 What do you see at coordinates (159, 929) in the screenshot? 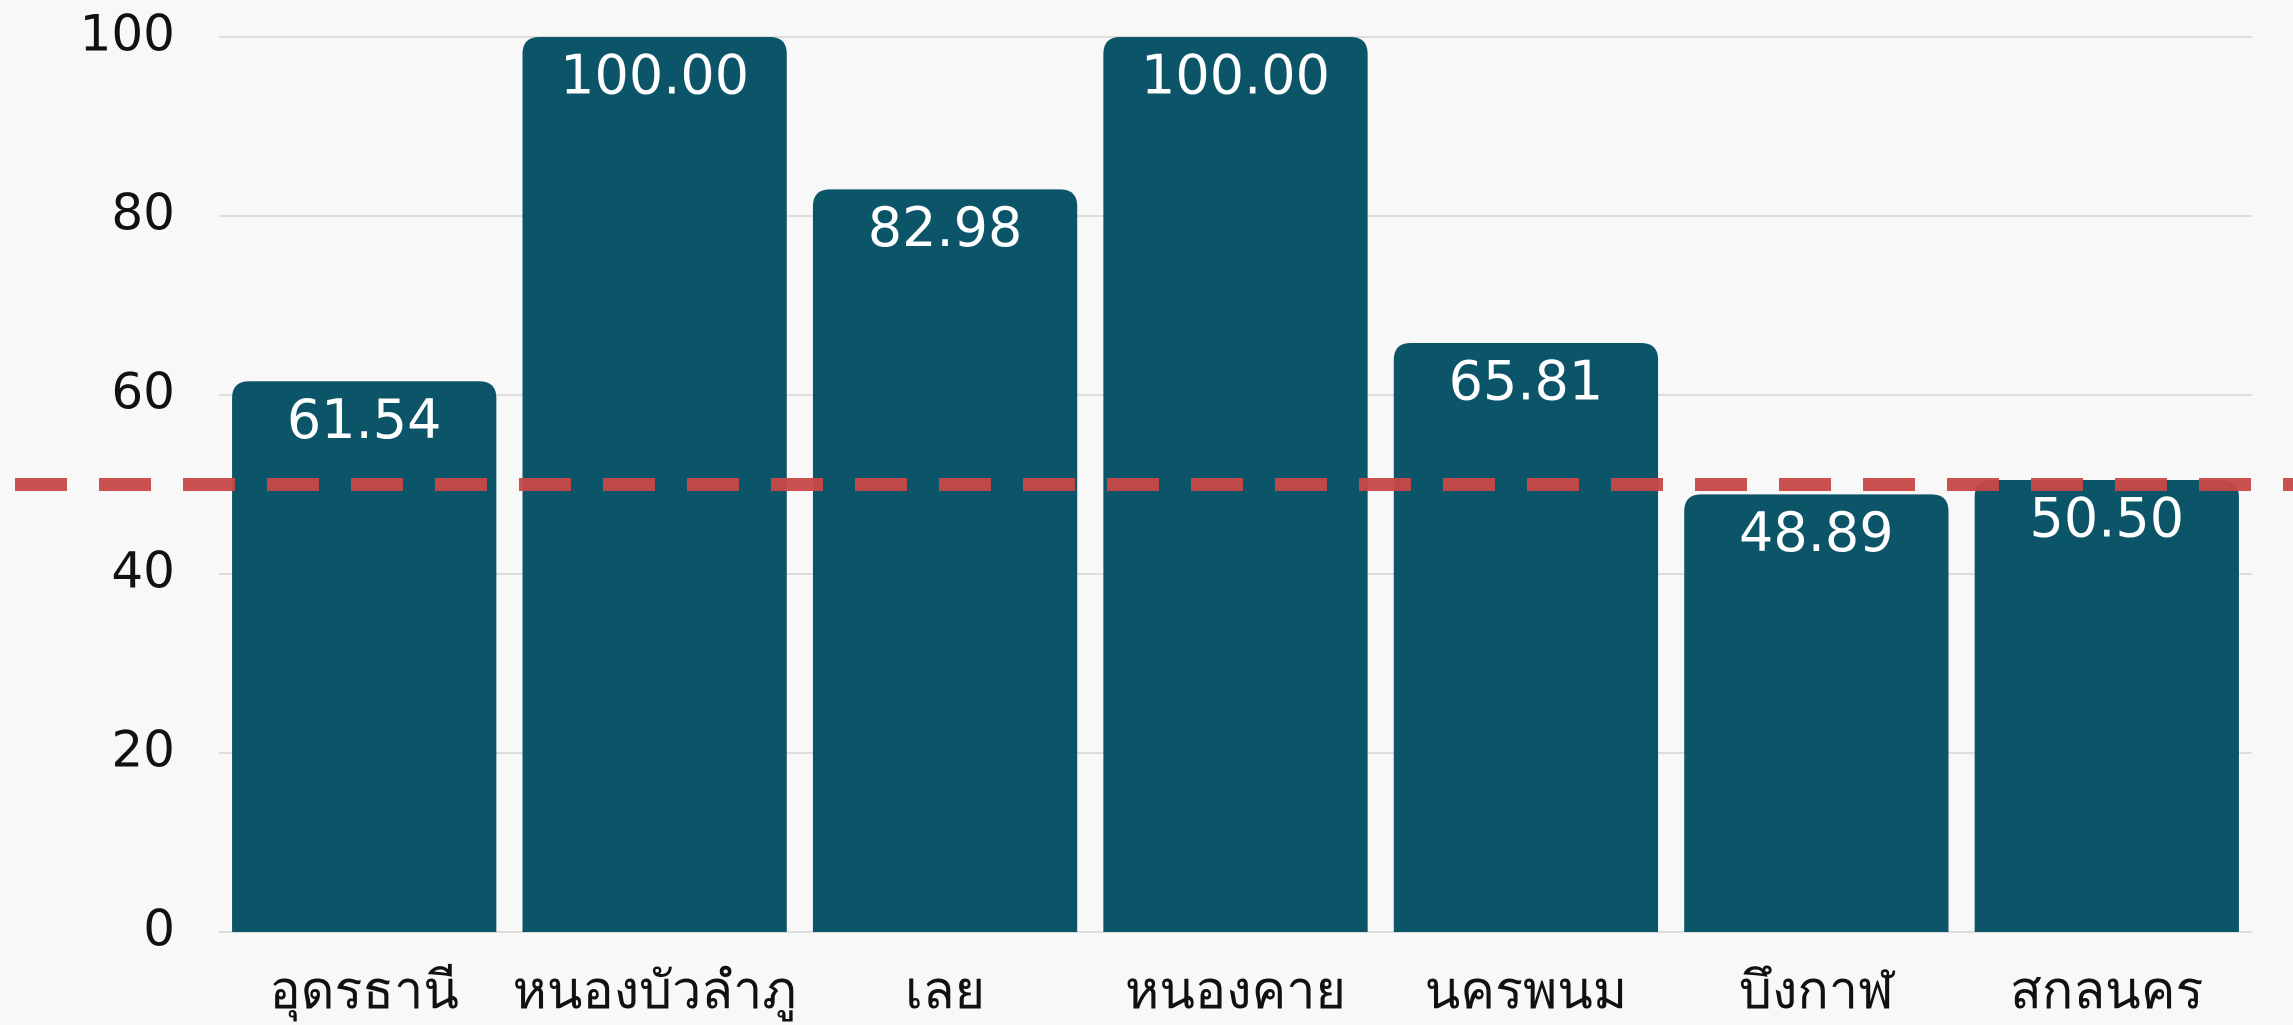
I see `y-tick-label: 0` at bounding box center [159, 929].